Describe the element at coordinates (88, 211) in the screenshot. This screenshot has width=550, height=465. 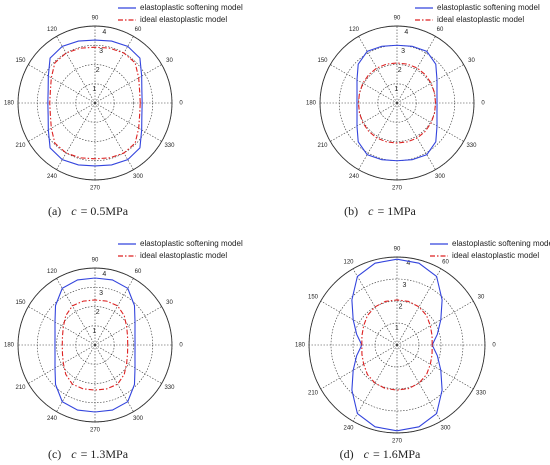
I see `caption: (a) c = 0.5MPa` at that location.